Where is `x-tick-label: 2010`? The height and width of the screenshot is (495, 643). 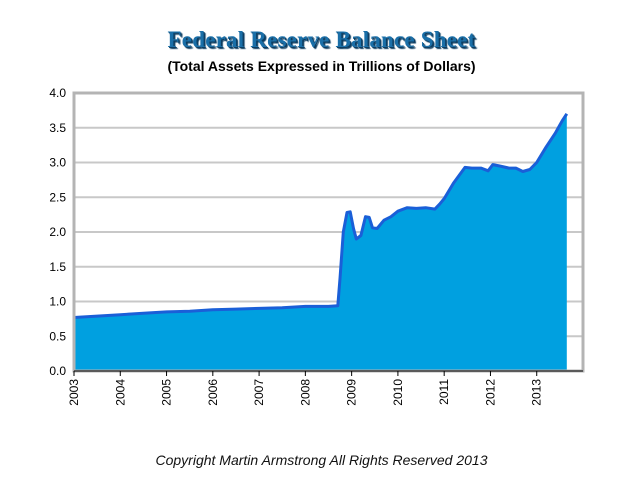 x-tick-label: 2010 is located at coordinates (398, 392).